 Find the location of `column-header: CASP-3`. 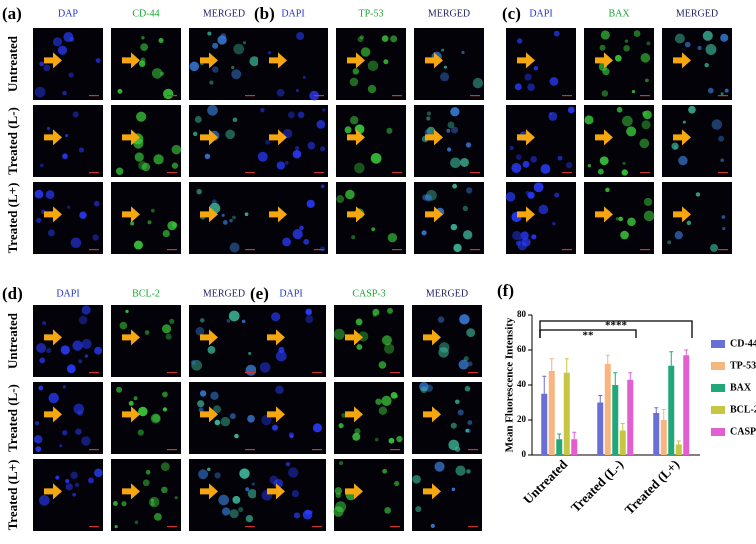

column-header: CASP-3 is located at coordinates (368, 293).